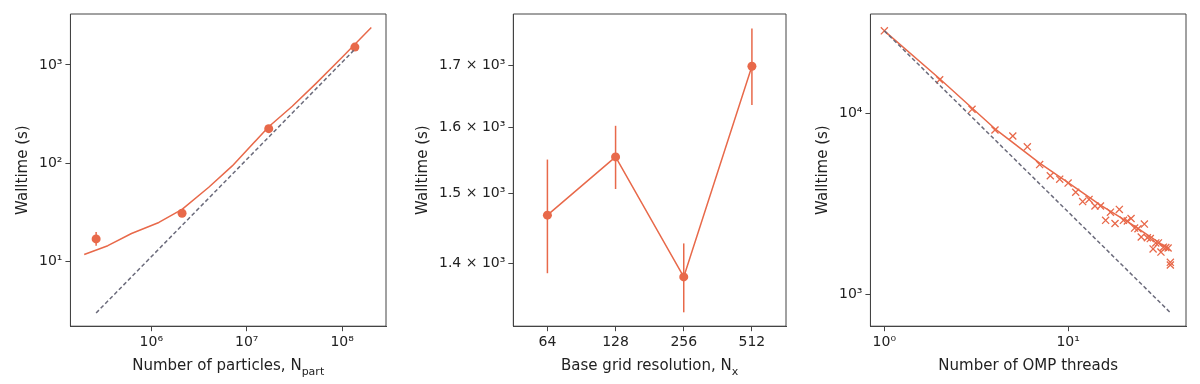 The height and width of the screenshot is (384, 1200). I want to click on x-tick-label: 512, so click(752, 341).